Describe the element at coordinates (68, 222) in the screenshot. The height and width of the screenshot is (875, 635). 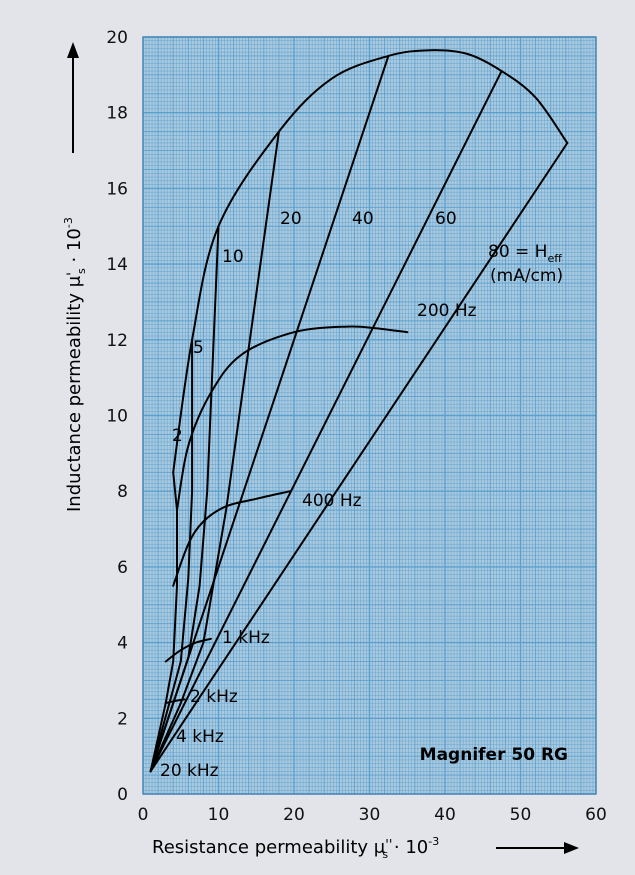
I see `y-label-exp: -3` at that location.